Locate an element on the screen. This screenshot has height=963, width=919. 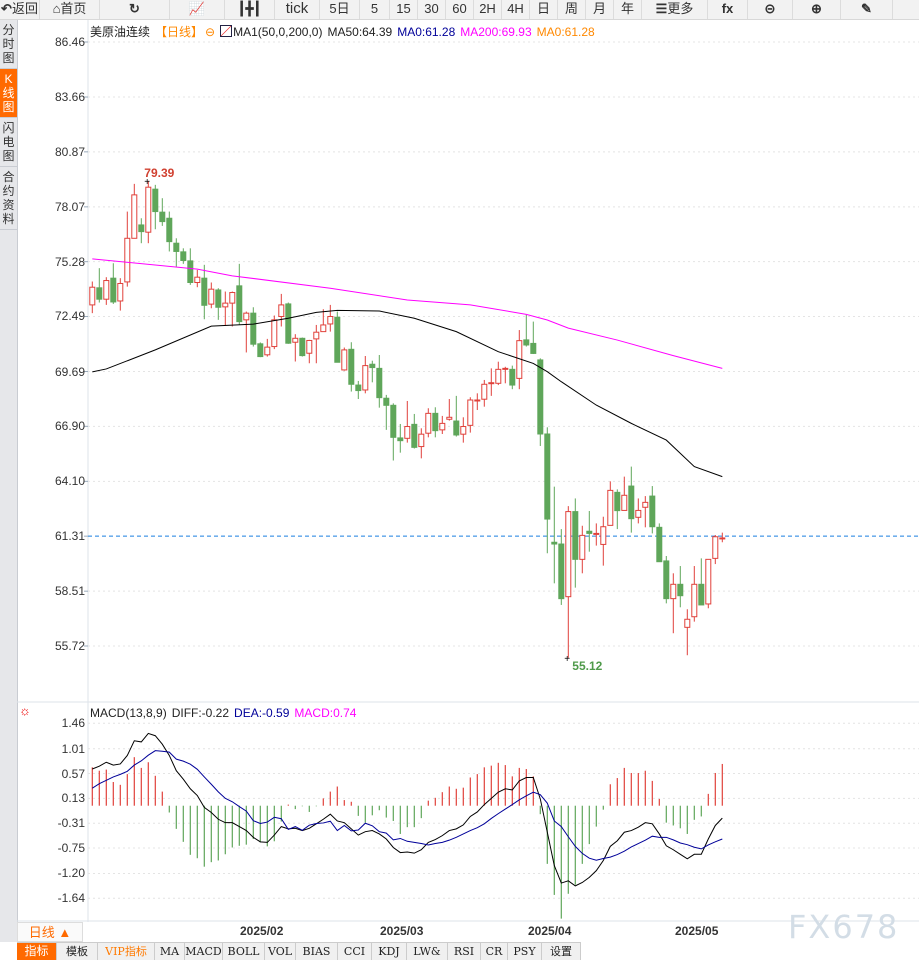
ma200-value: MA200:69.93 is located at coordinates (496, 32).